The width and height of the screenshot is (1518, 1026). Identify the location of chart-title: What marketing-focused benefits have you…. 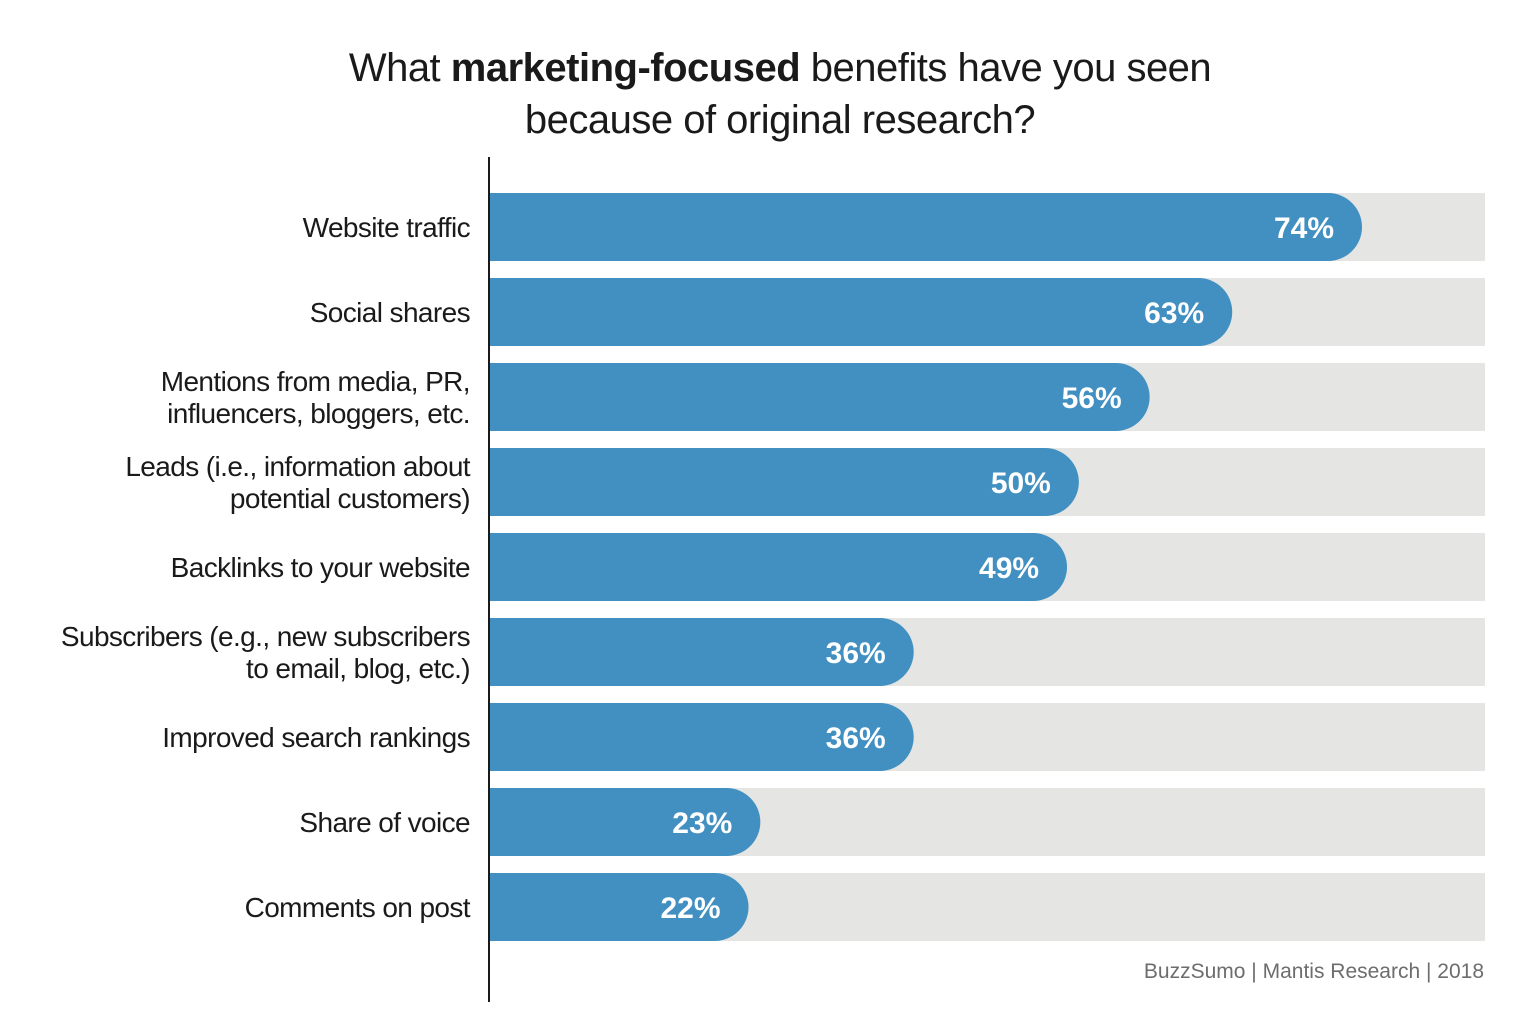
(780, 94).